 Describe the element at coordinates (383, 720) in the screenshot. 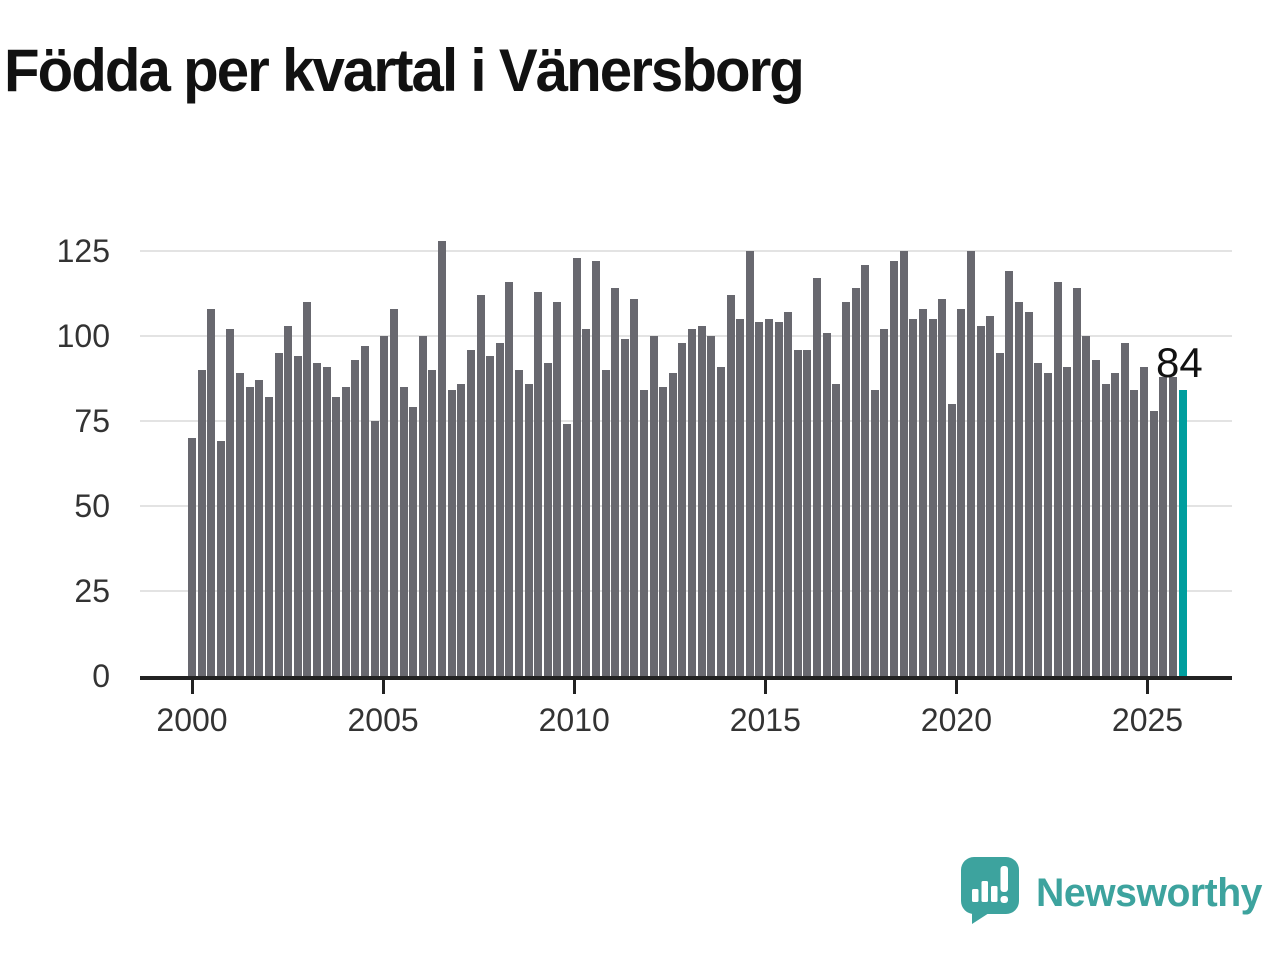

I see `x-axis-label-2005: 2005` at that location.